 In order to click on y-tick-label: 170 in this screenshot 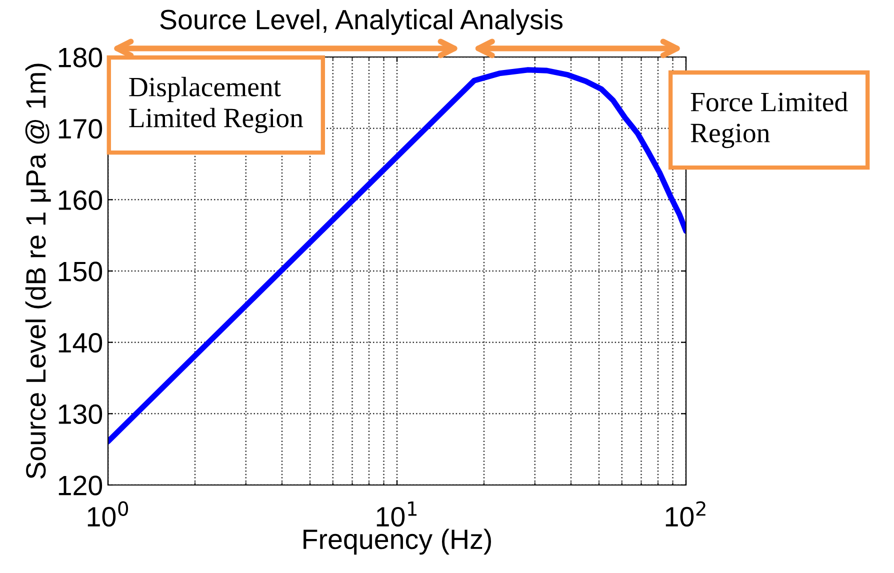, I will do `click(80, 129)`.